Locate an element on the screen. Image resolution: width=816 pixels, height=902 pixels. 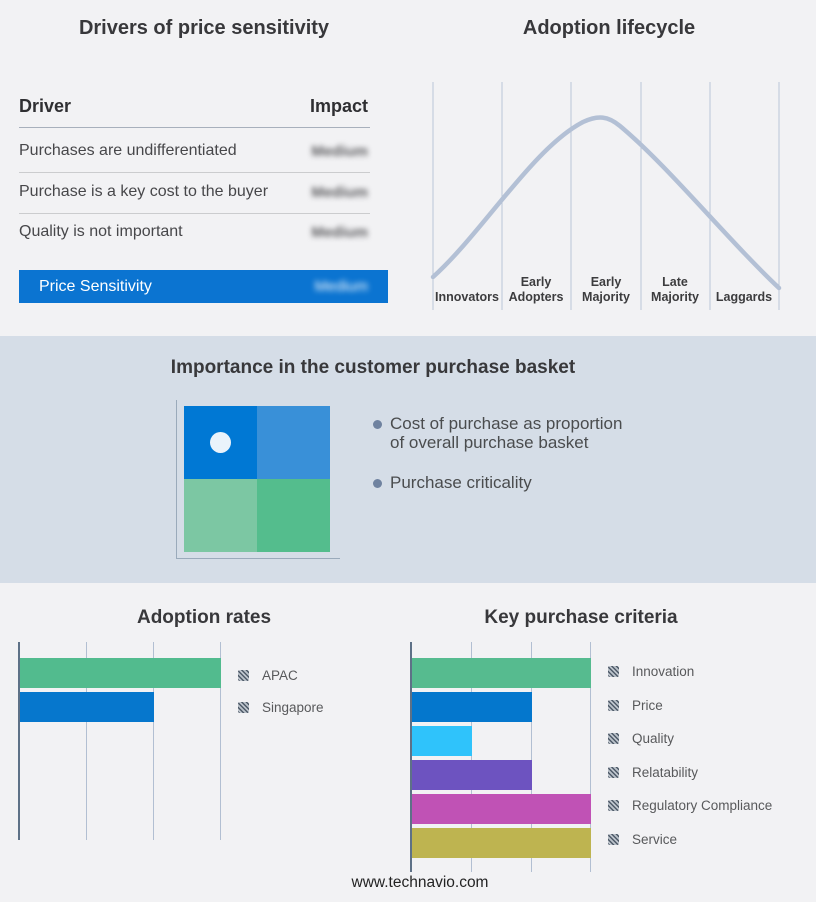
header-rule is located at coordinates (194, 127).